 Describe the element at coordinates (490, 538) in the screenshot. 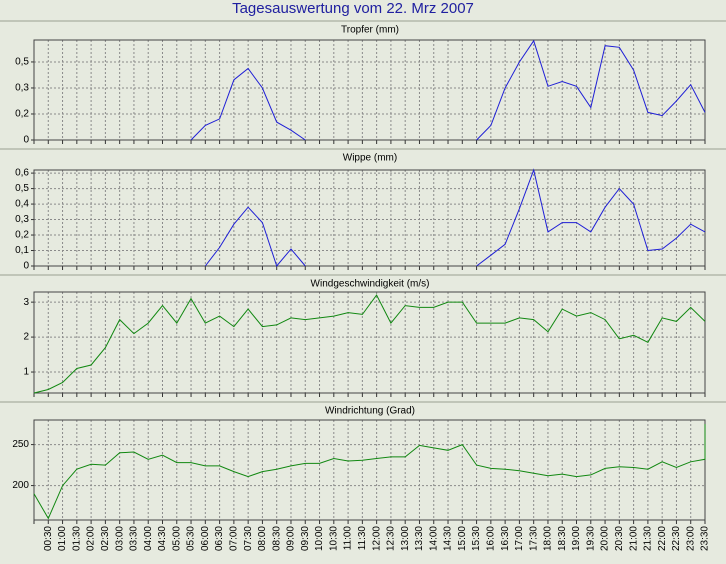

I see `x-tick-label: 16:00` at that location.